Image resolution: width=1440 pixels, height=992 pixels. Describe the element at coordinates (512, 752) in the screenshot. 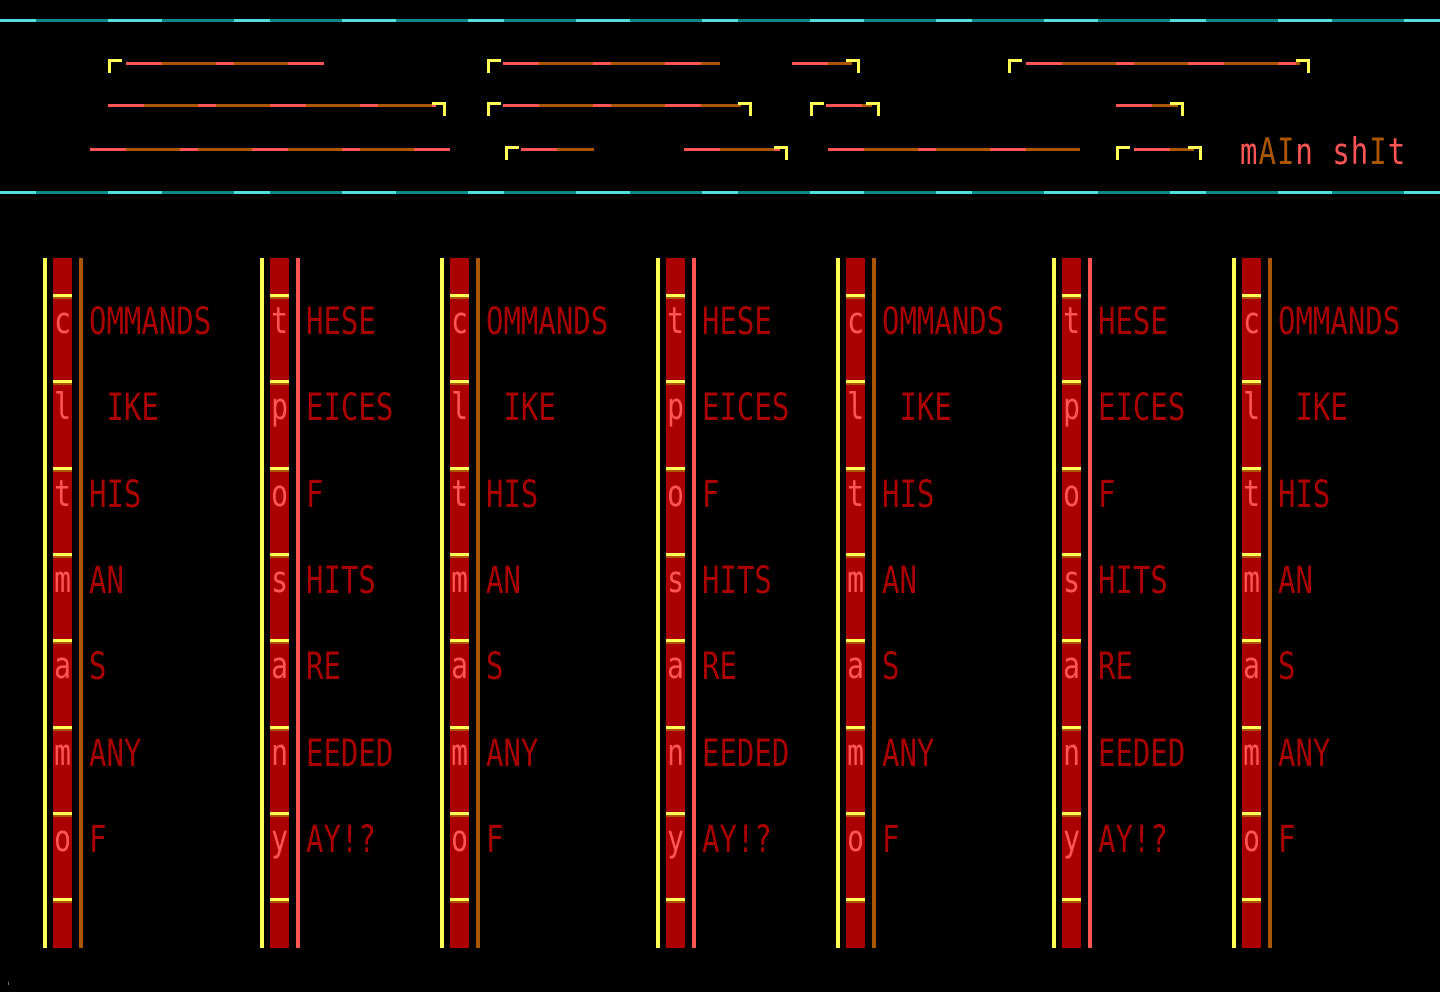

I see `word: ANY` at that location.